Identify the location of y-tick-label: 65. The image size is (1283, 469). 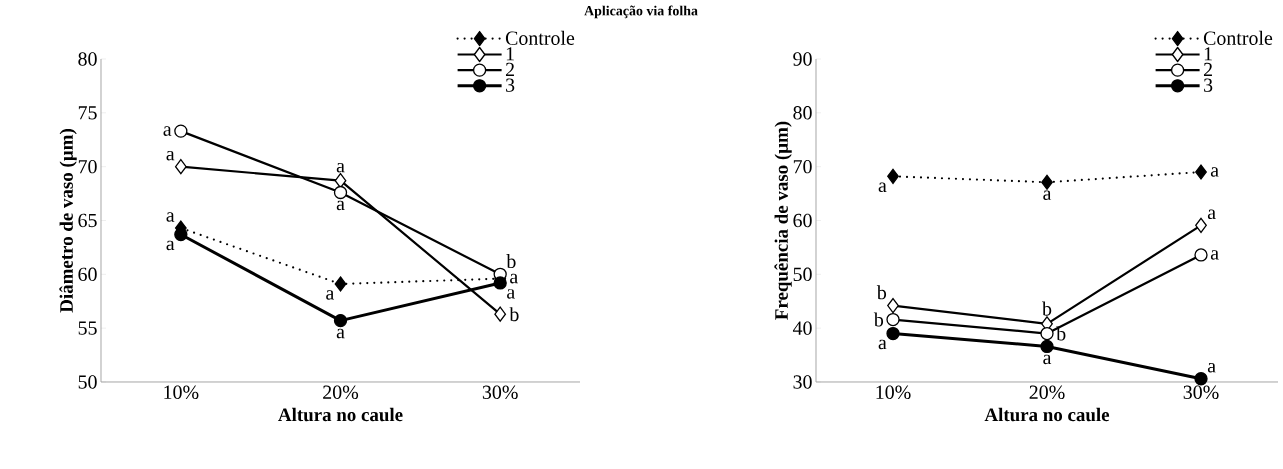
(87, 220).